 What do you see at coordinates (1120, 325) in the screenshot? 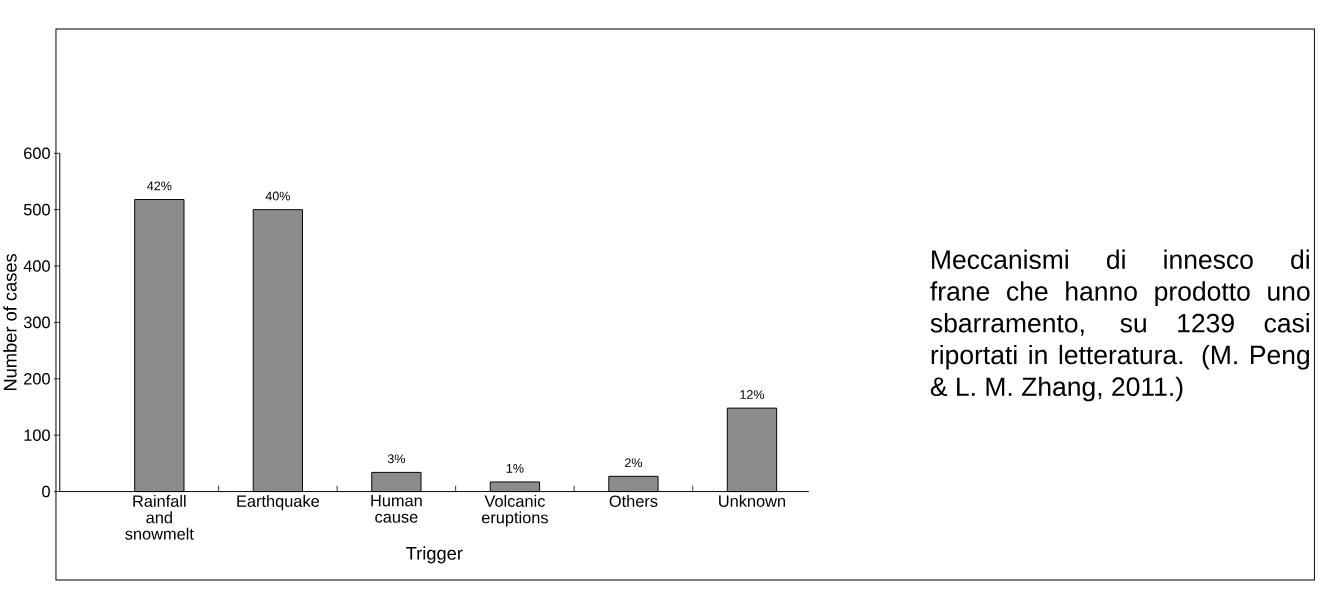
I see `text: Meccanismi di innesco di frane che hanno prodotto uno sbarramento, su 1239 casi riportati in letteratura. (M. Peng & L. M. Zhang, 2011.)` at bounding box center [1120, 325].